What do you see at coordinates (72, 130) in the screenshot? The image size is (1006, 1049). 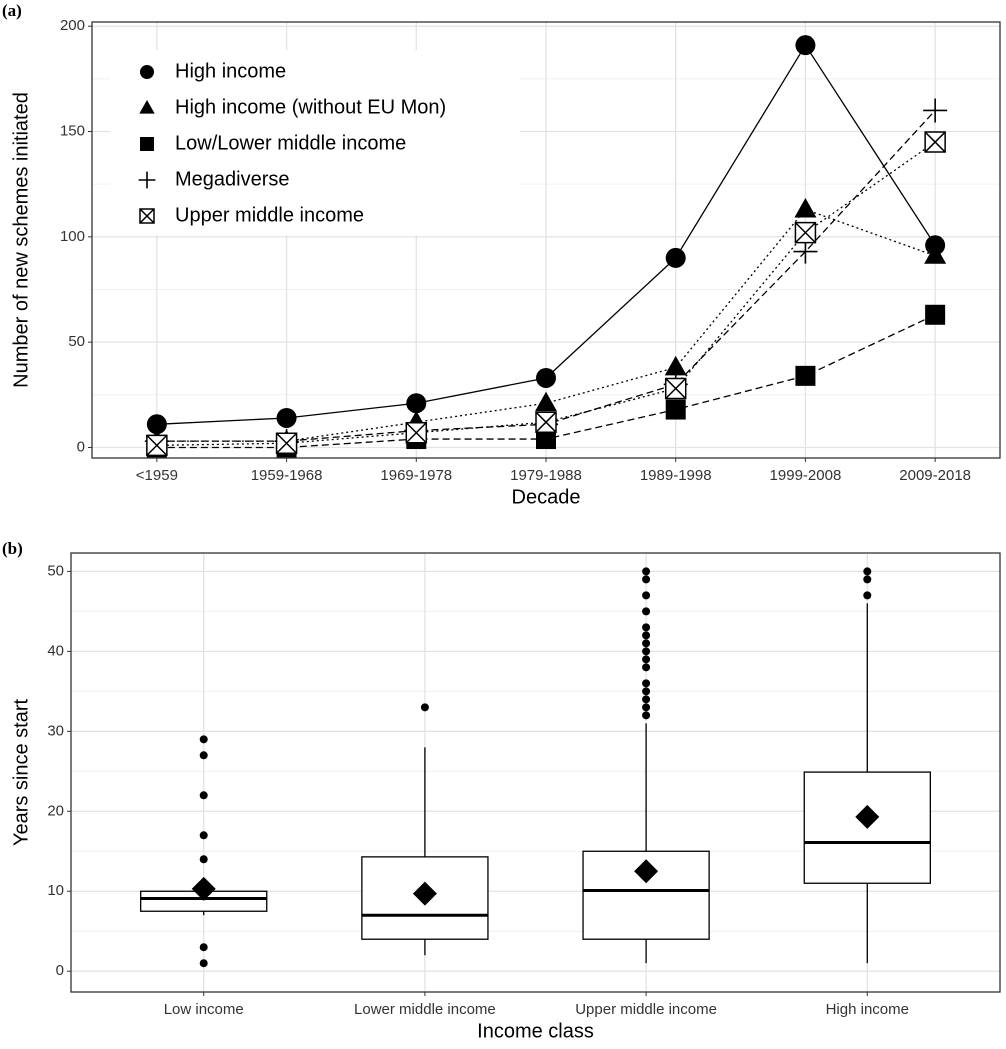 I see `y-tick-label: 150` at bounding box center [72, 130].